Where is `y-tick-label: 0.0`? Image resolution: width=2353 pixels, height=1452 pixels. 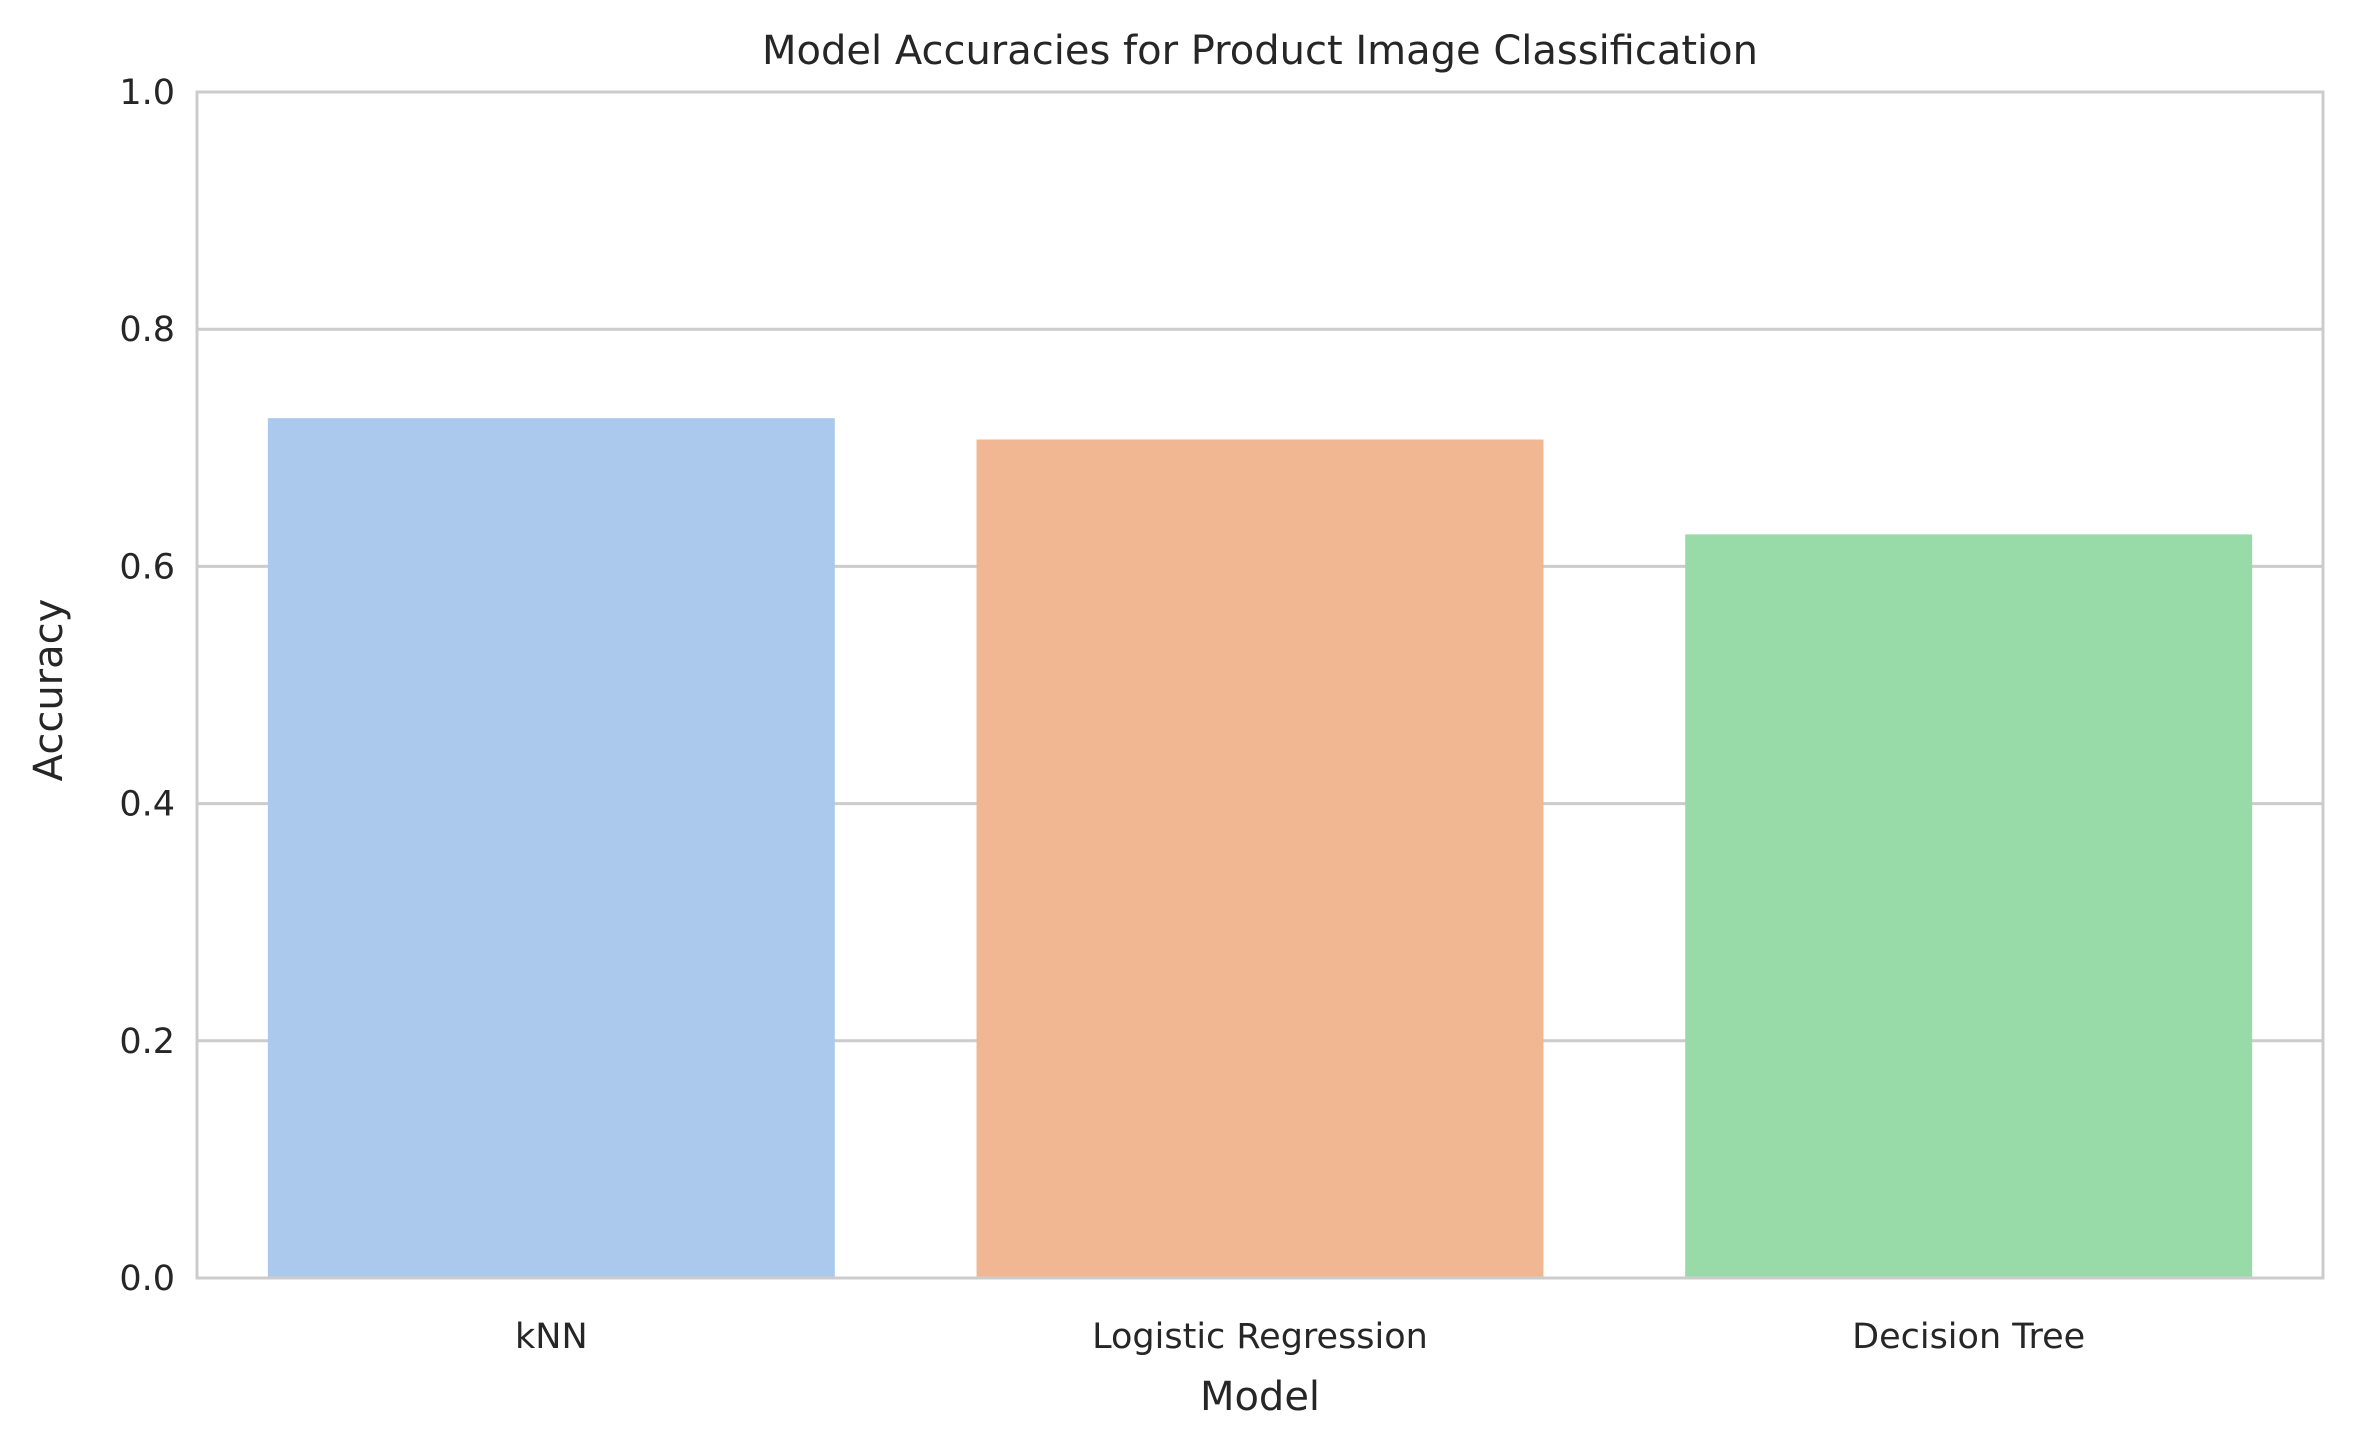 y-tick-label: 0.0 is located at coordinates (147, 1279).